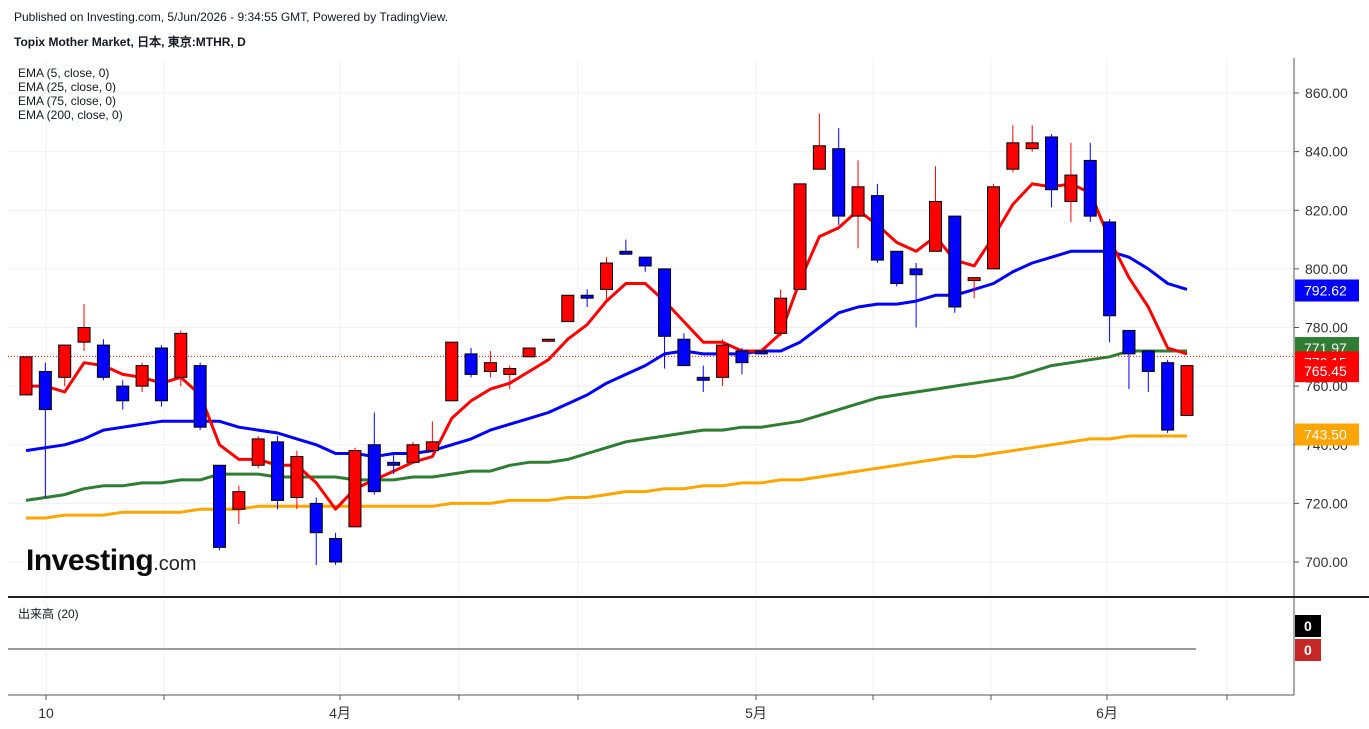 The height and width of the screenshot is (729, 1369). What do you see at coordinates (175, 564) in the screenshot?
I see `logo-suffix: .com` at bounding box center [175, 564].